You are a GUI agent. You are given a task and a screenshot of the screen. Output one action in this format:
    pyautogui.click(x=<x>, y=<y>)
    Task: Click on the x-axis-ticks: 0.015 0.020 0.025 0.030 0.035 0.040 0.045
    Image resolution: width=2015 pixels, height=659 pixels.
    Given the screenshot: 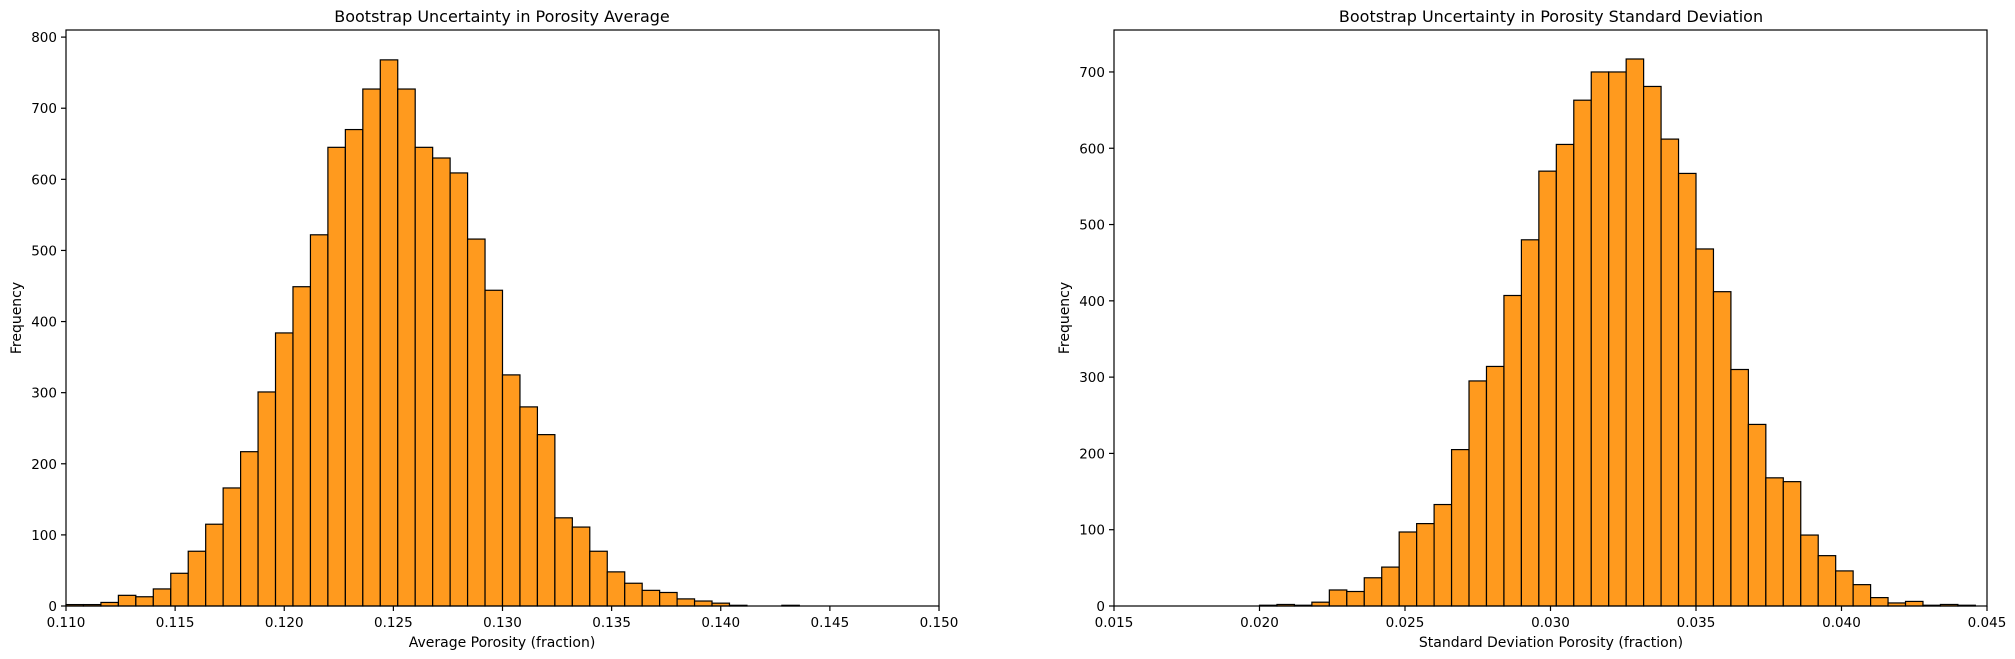 What is the action you would take?
    pyautogui.click(x=1551, y=618)
    